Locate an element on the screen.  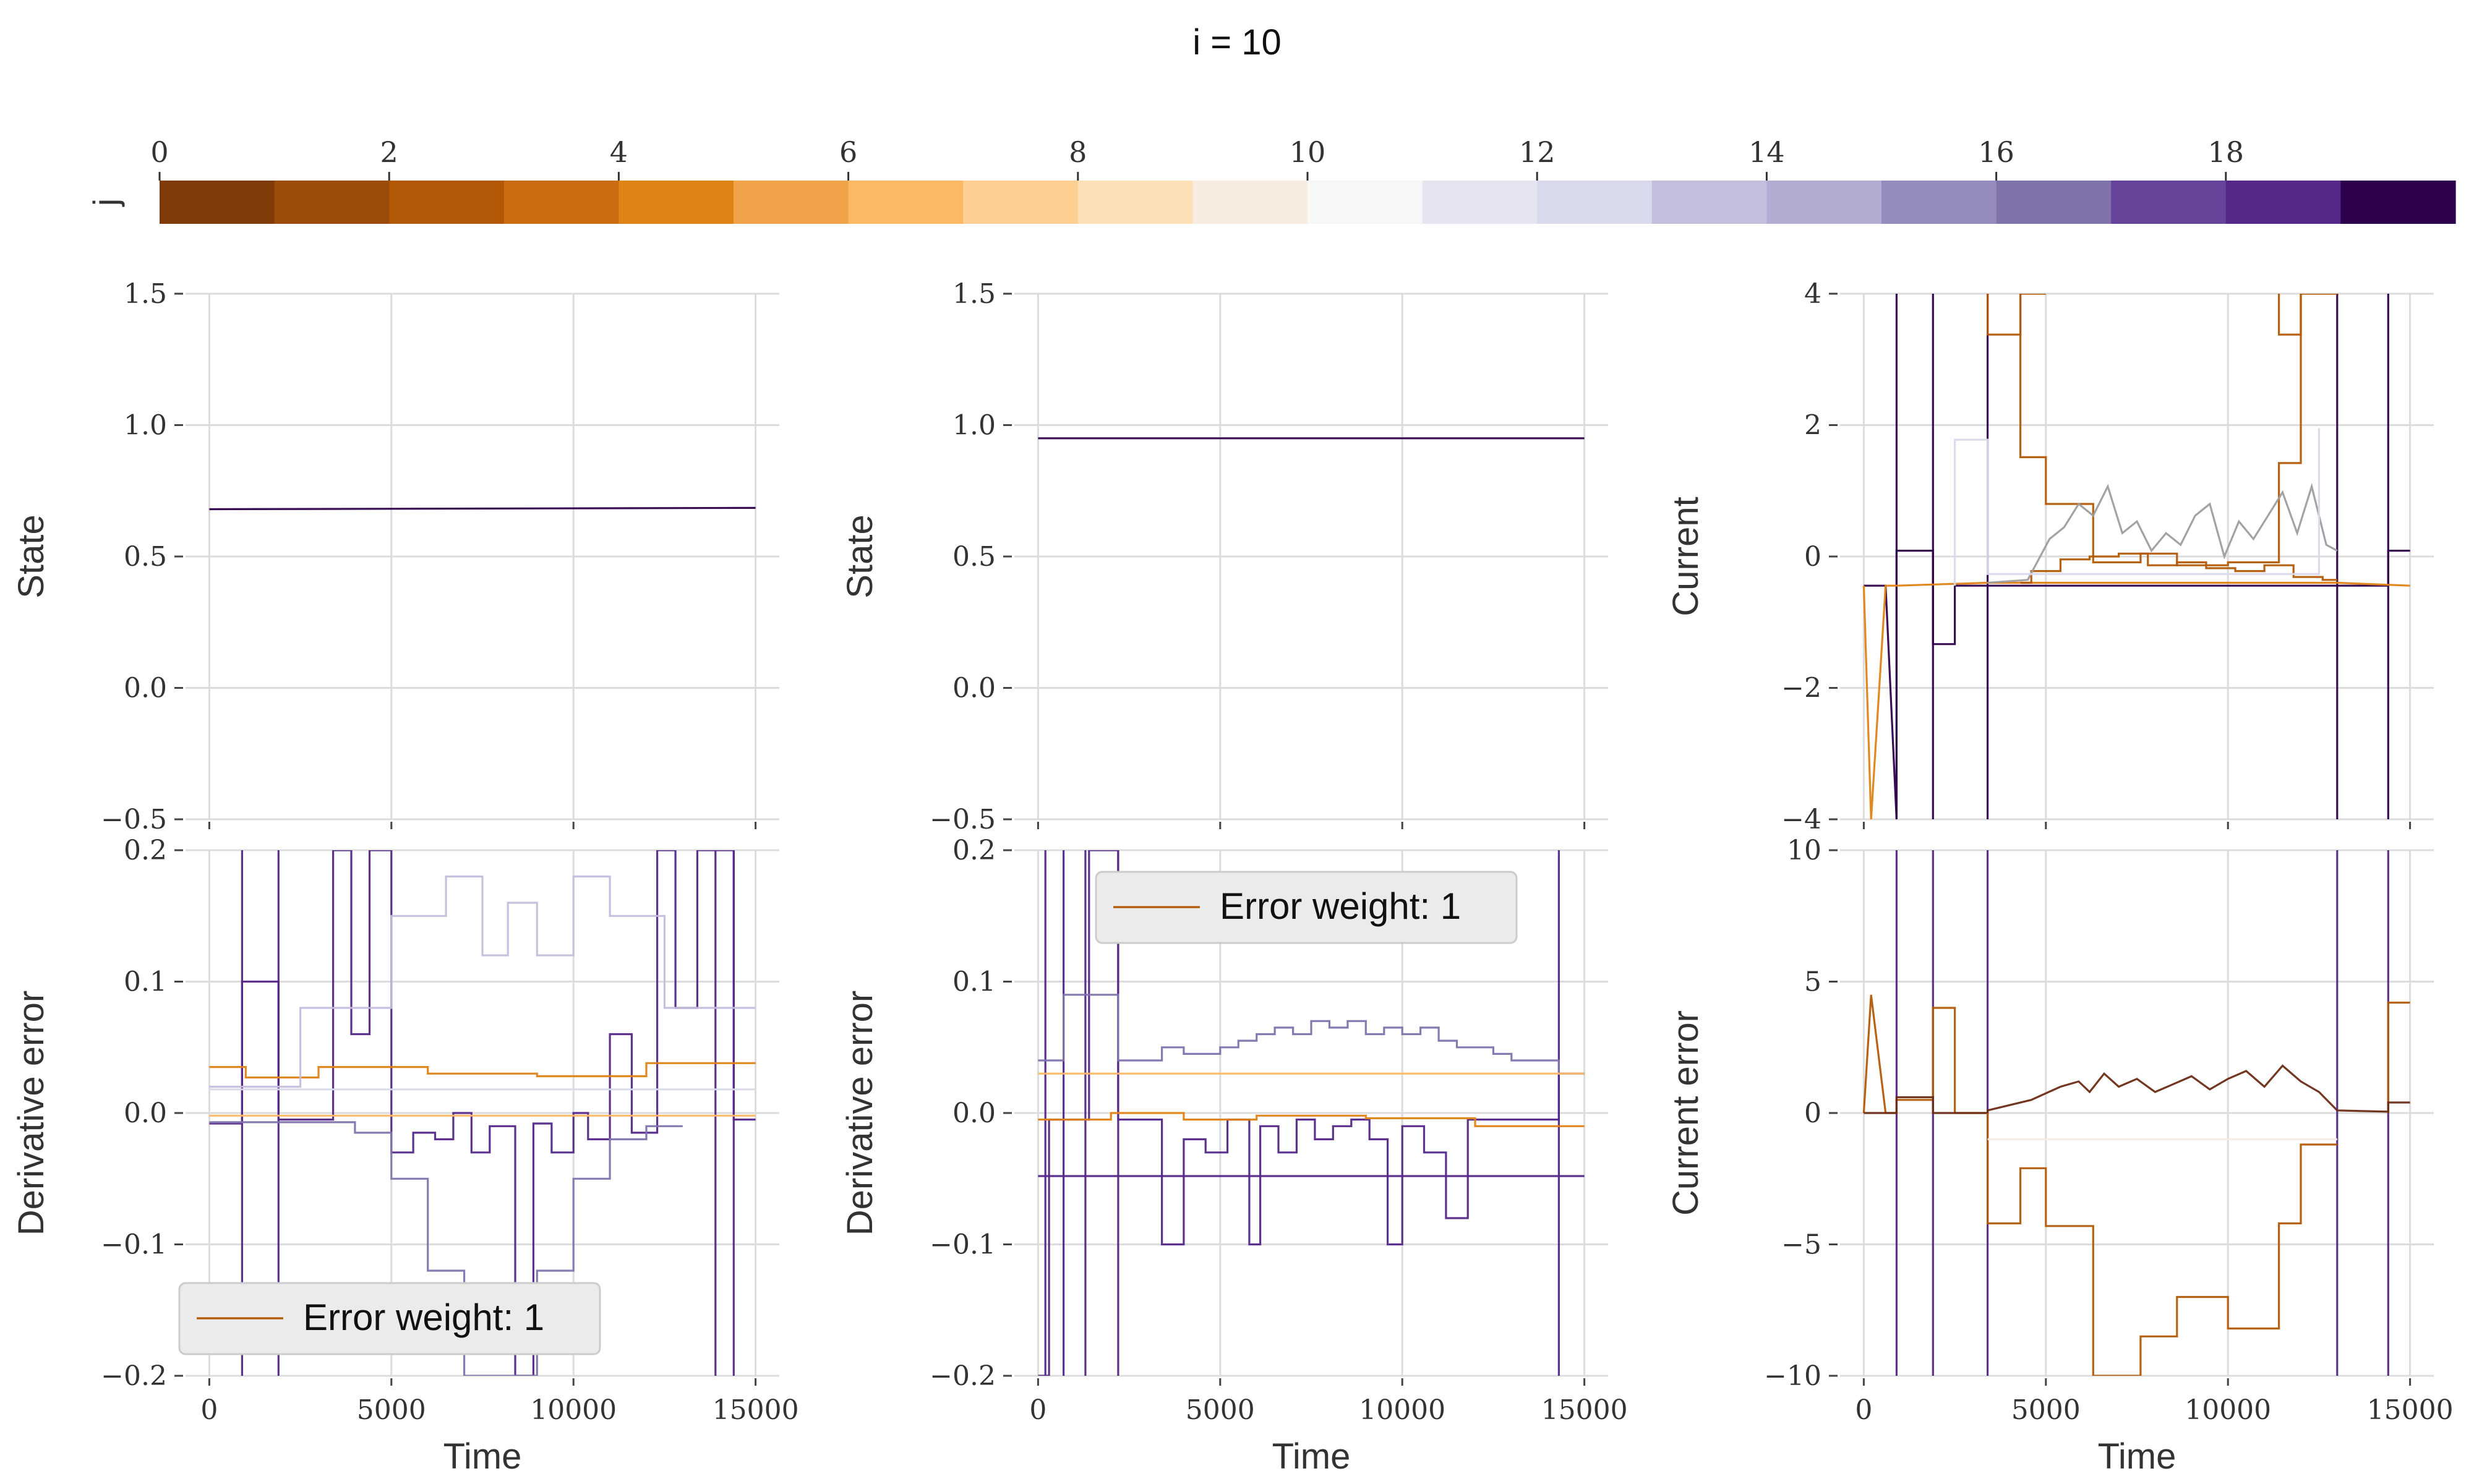
colorbar-tick-label: 14 is located at coordinates (1766, 152).